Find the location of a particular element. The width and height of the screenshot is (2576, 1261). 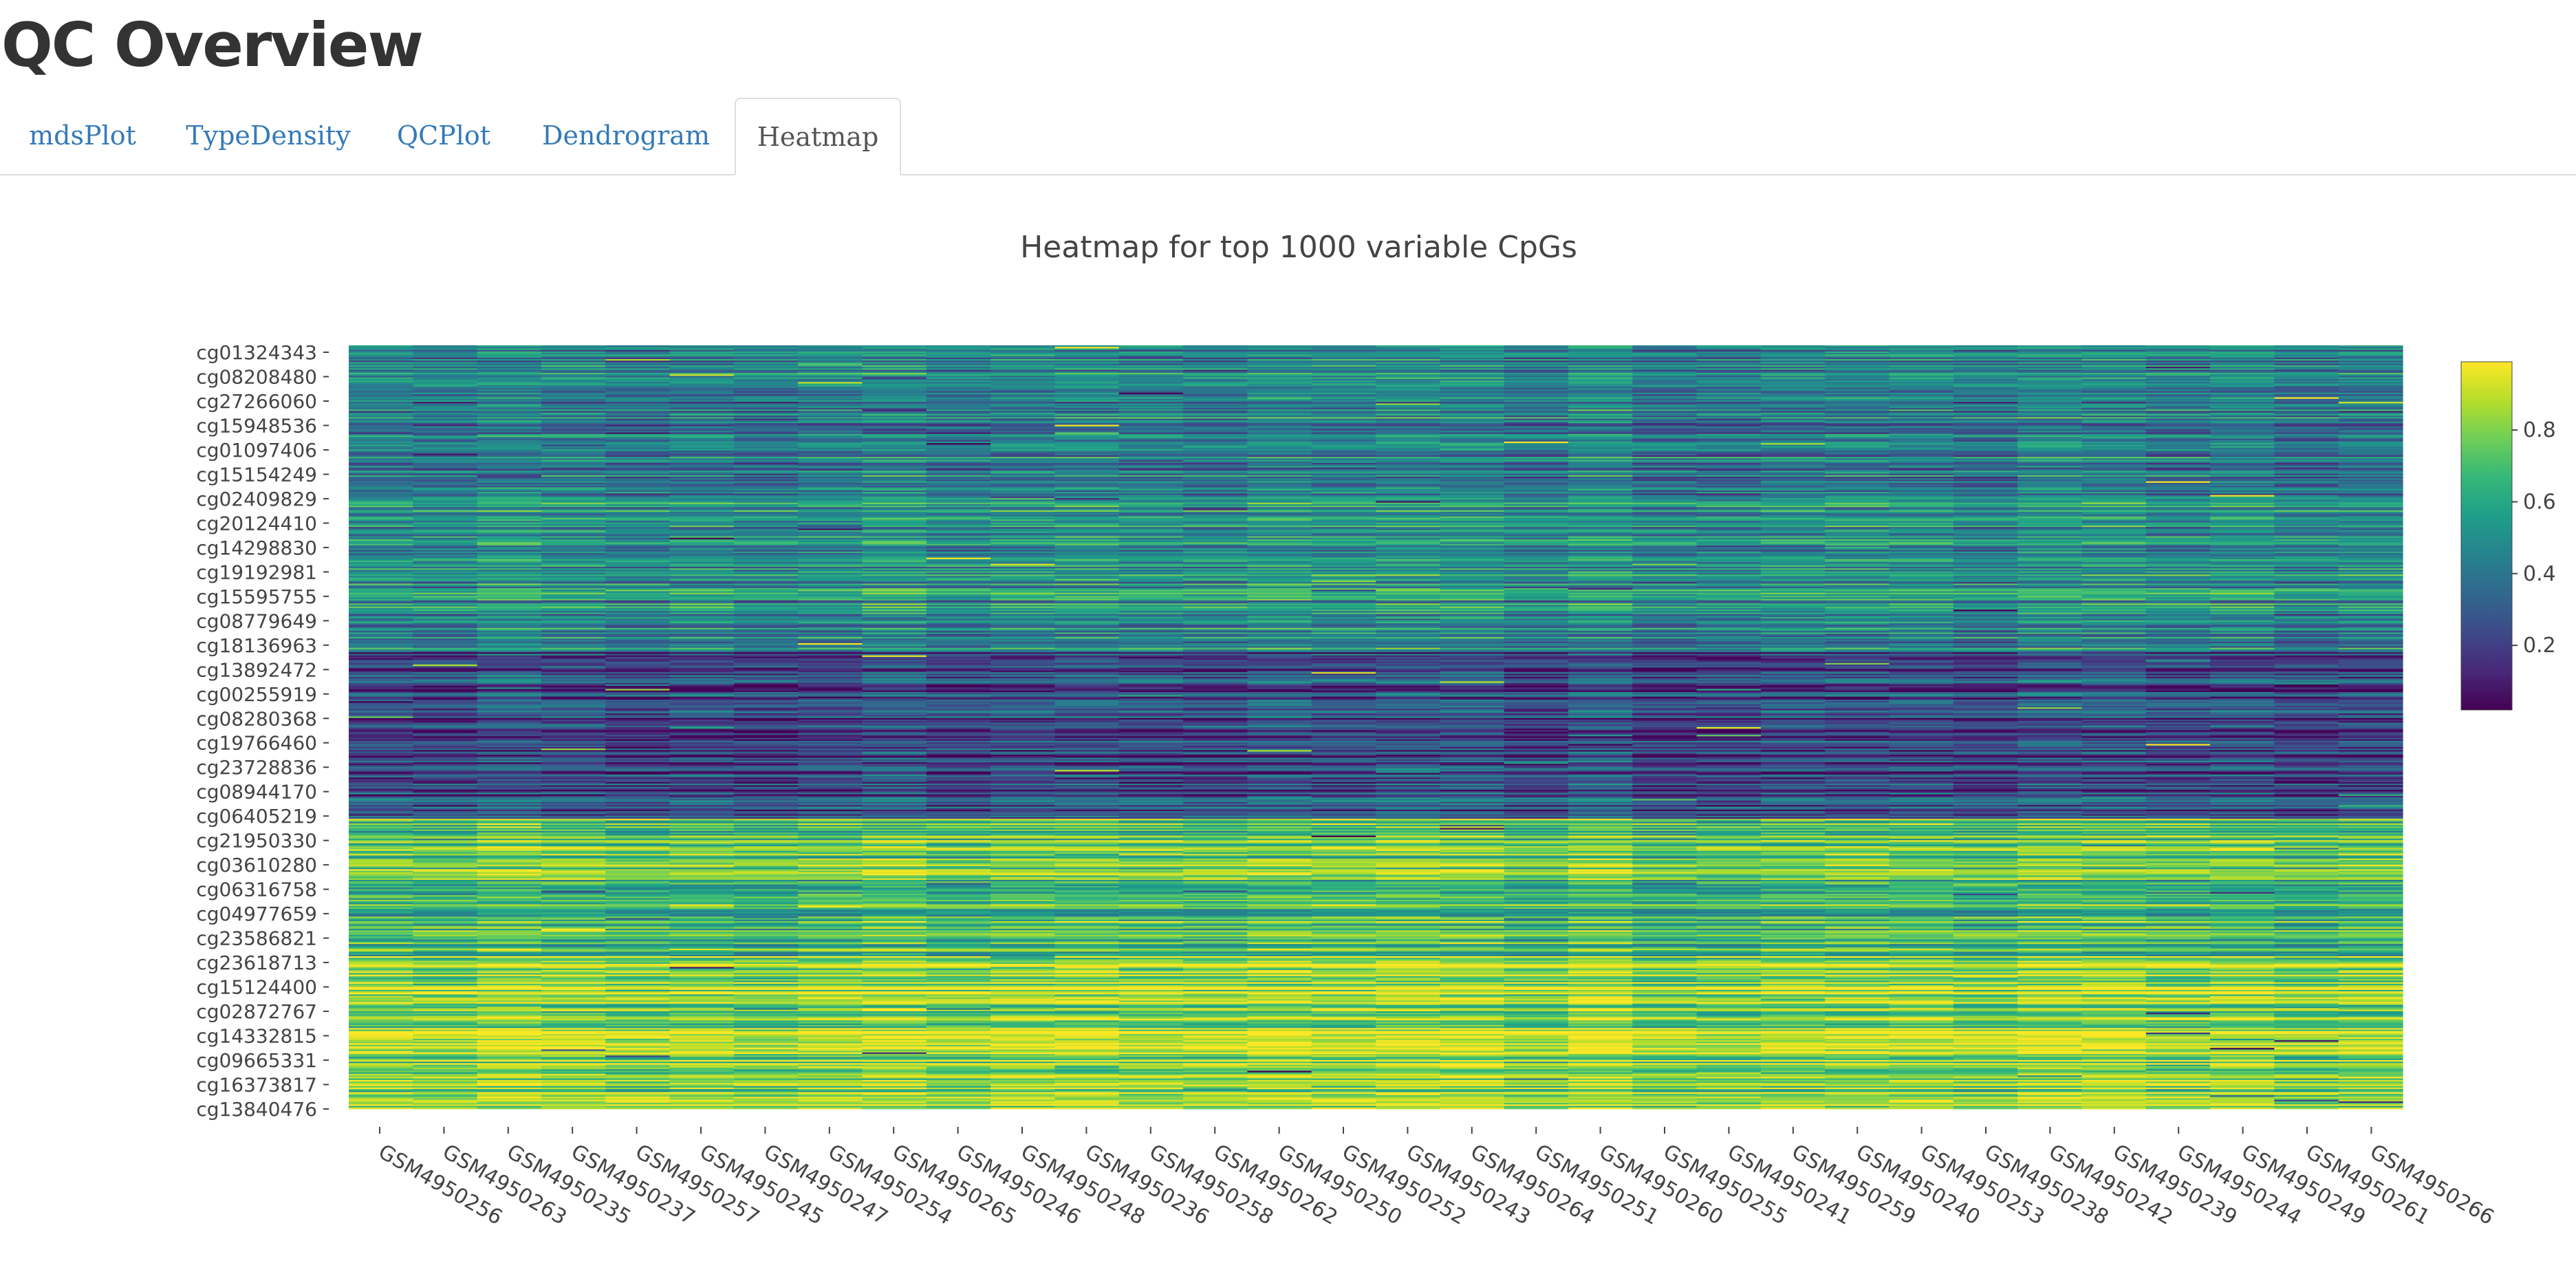

tab-qcplot: QCPlot is located at coordinates (443, 135).